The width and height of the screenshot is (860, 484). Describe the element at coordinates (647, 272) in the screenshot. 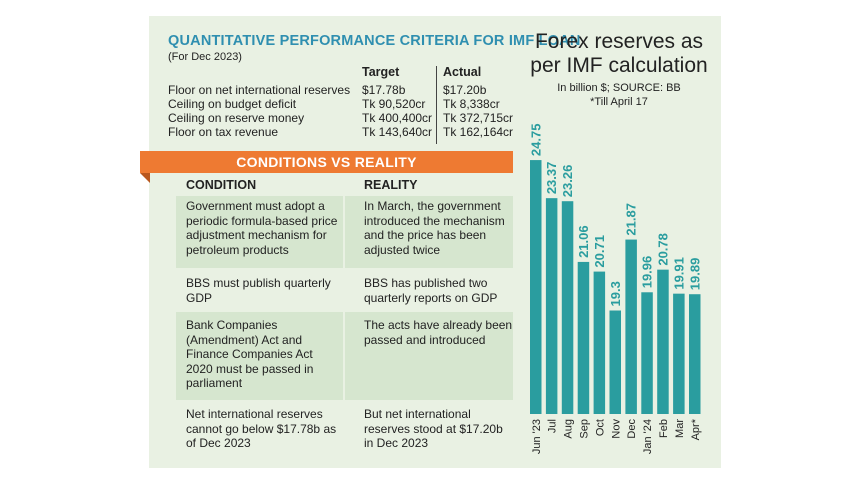

I see `bar-value-label: 19.96` at that location.